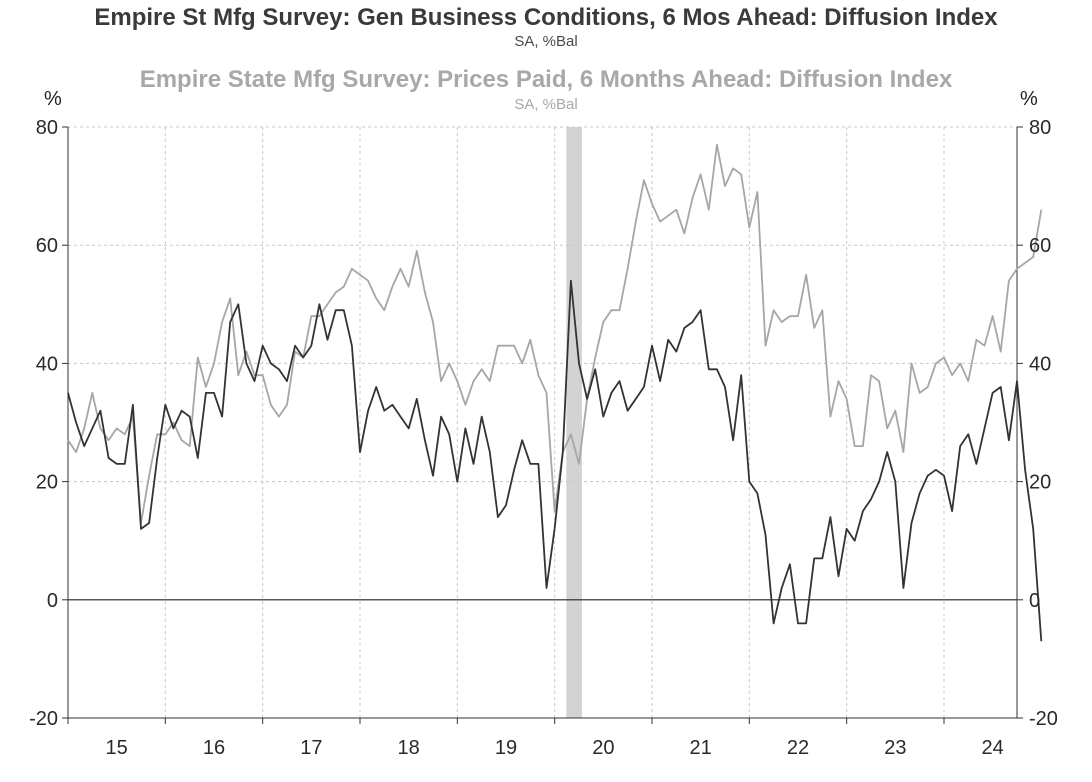 Image resolution: width=1092 pixels, height=782 pixels. Describe the element at coordinates (53, 99) in the screenshot. I see `left-axis-unit: %` at that location.